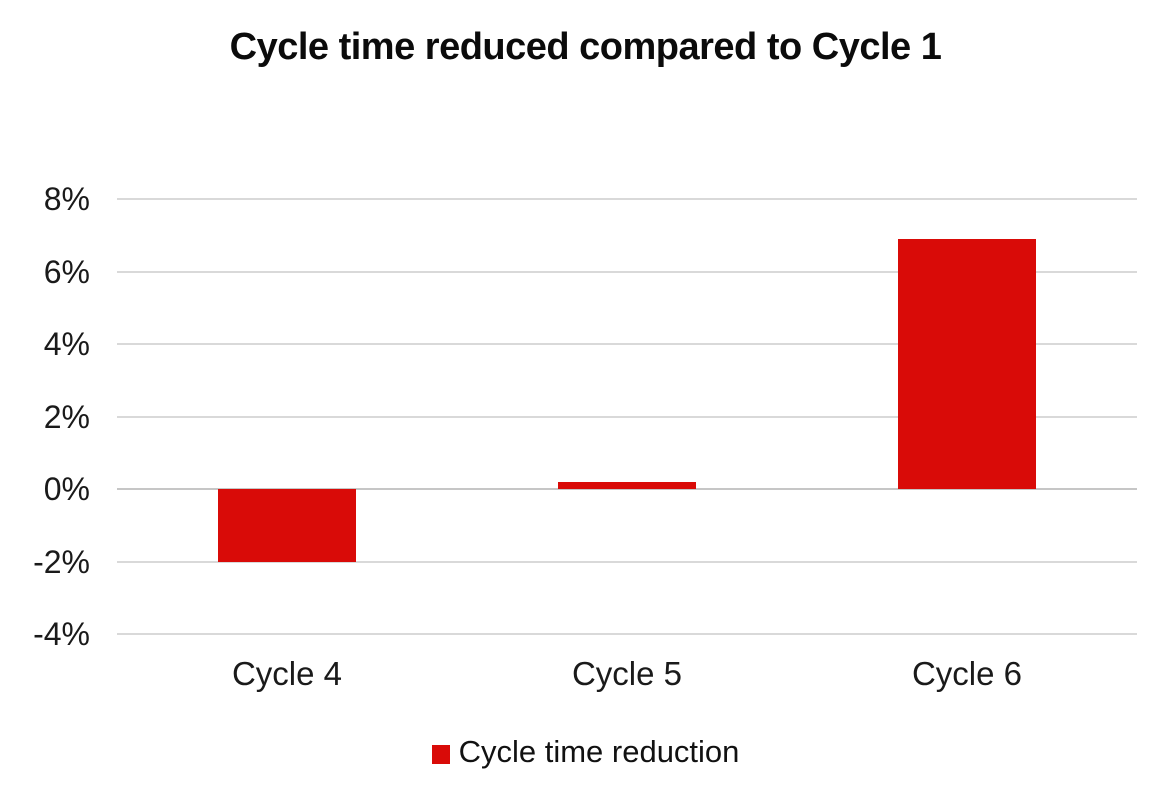 This screenshot has width=1171, height=795. I want to click on y-tick-label-8%: 8%, so click(66, 199).